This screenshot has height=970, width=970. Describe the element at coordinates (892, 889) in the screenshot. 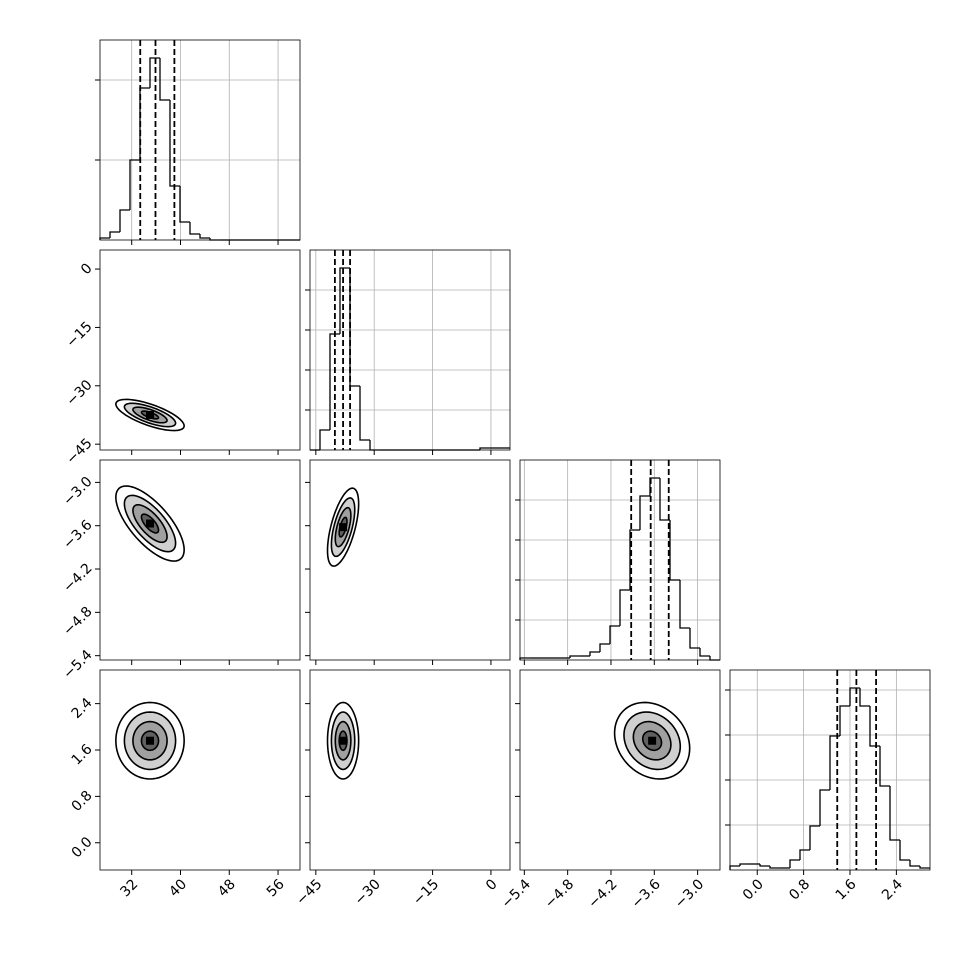

I see `x-tick-label: 2.4` at that location.